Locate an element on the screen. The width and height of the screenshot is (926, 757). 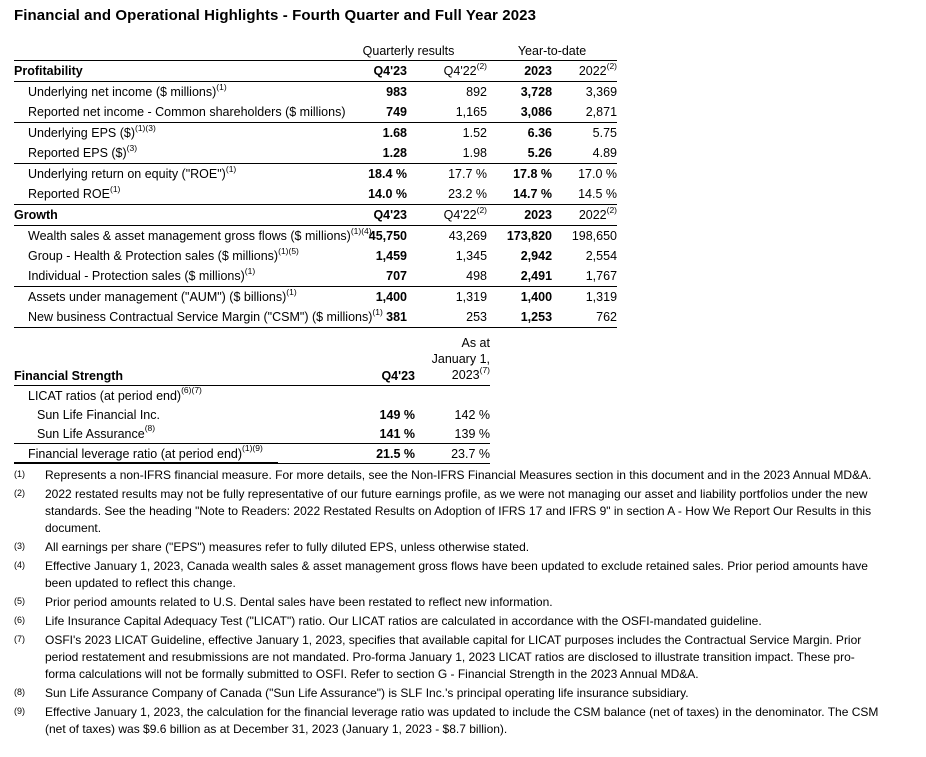
table-row-licat-ratios: LICAT ratios (at period end)(6)(7) is located at coordinates (252, 396).